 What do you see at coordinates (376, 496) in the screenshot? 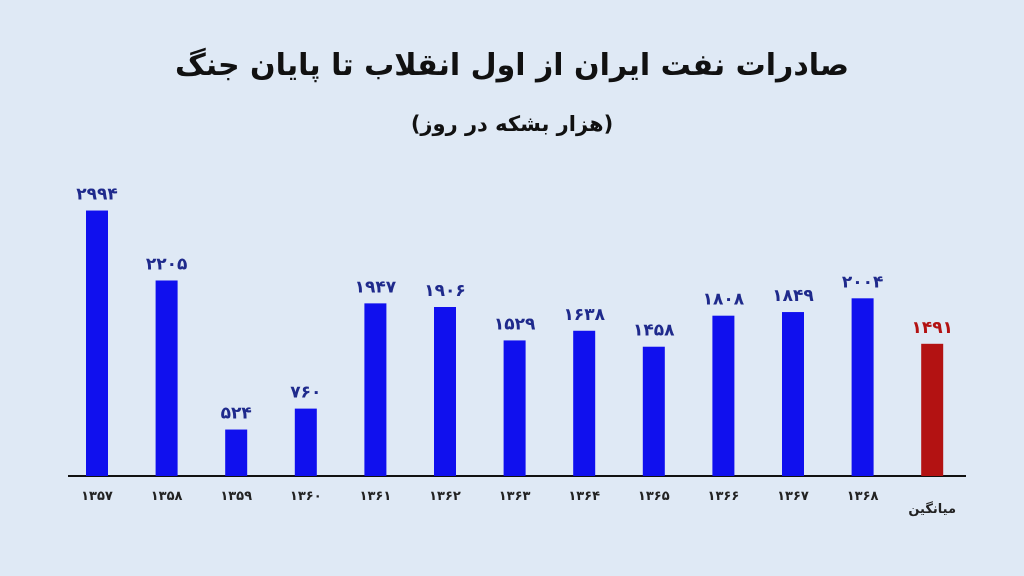
I see `x-tick-label: ۱۳۶۱` at bounding box center [376, 496].